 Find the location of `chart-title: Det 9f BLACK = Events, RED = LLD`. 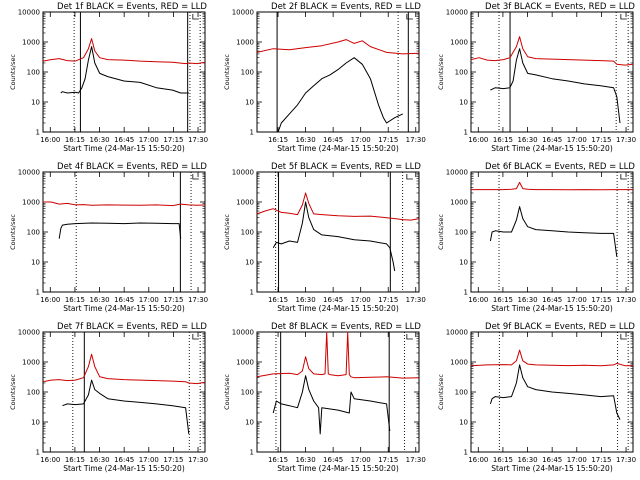

chart-title: Det 9f BLACK = Events, RED = LLD is located at coordinates (560, 327).